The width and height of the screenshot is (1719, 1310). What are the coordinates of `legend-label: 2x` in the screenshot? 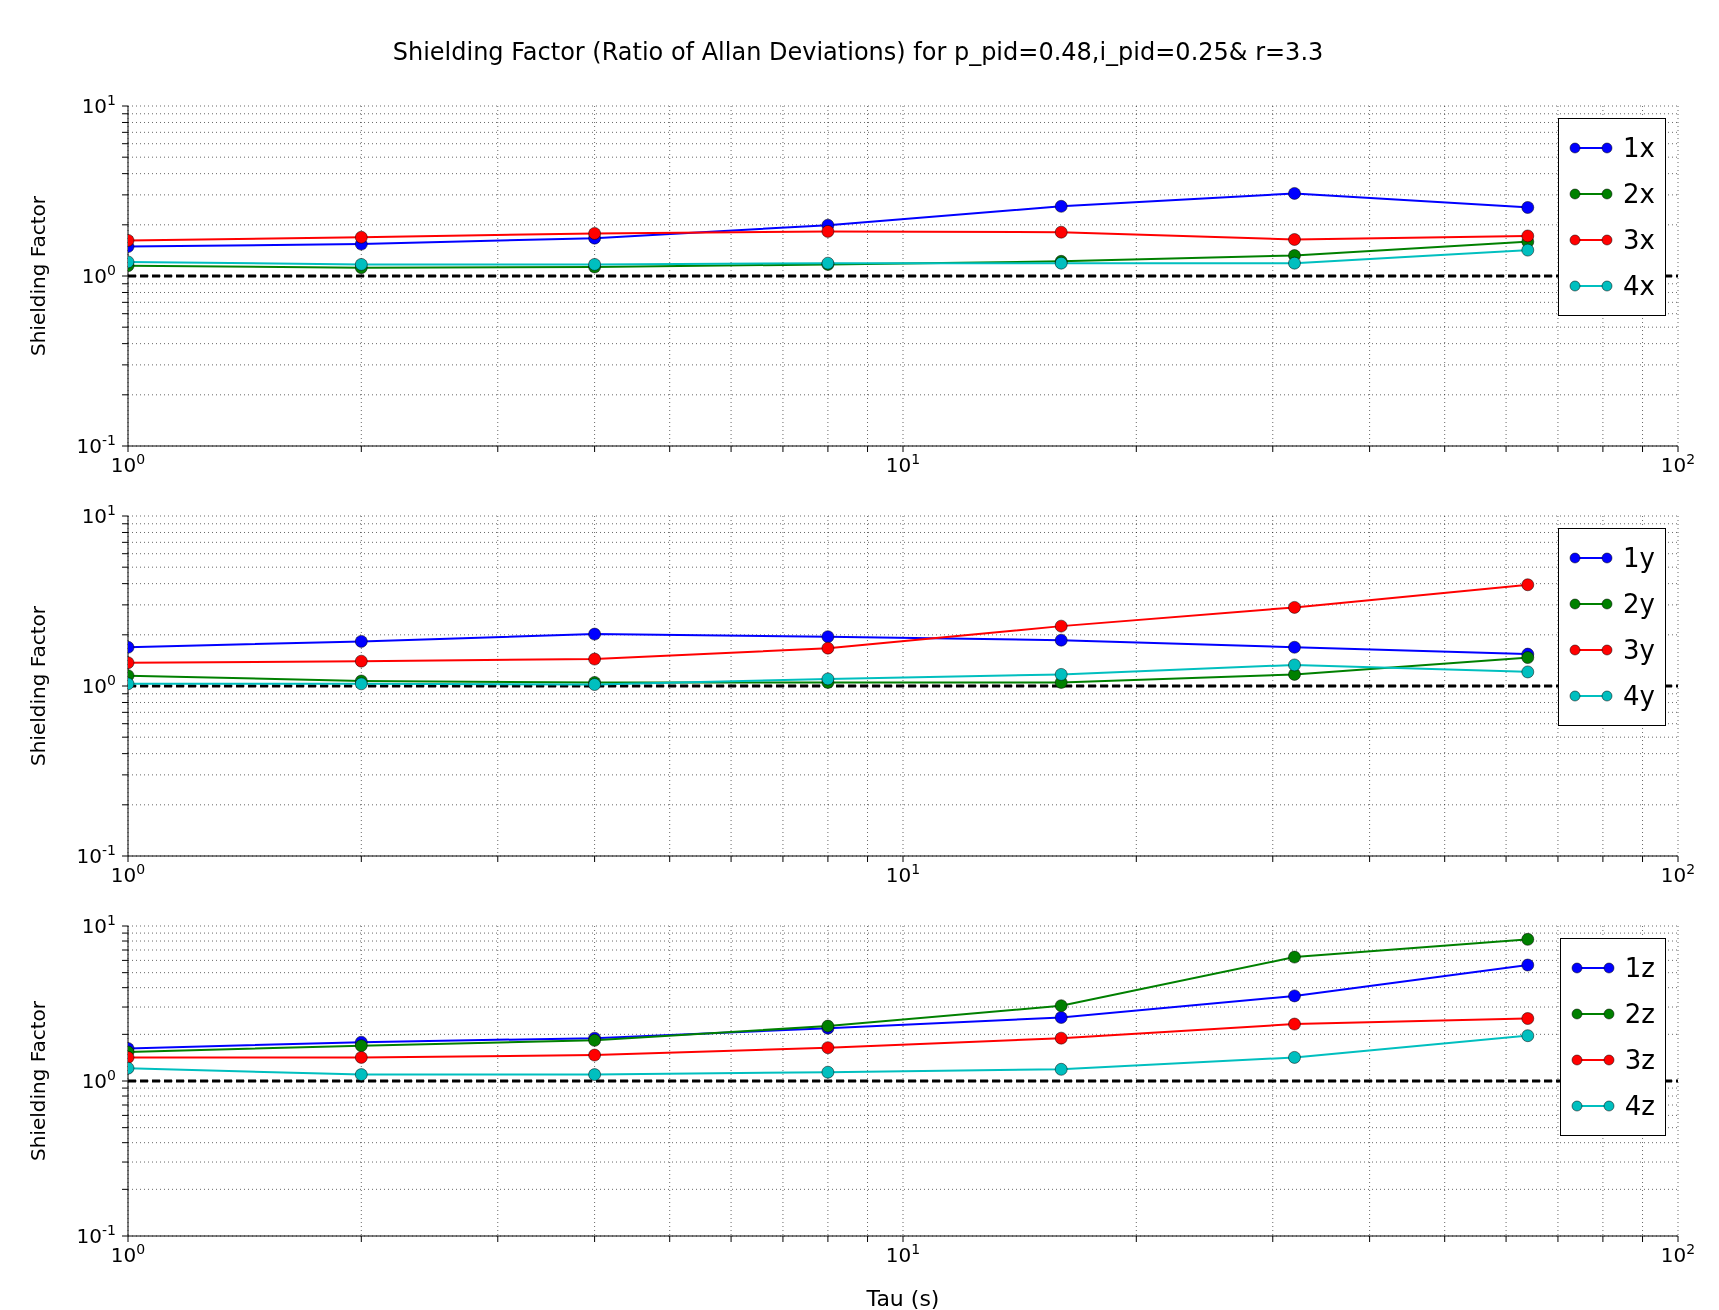 It's located at (1639, 194).